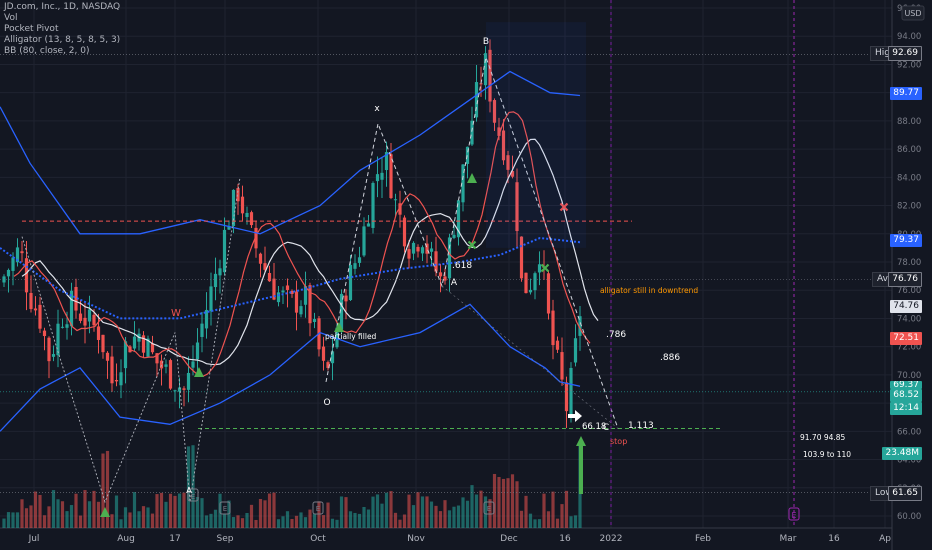 The width and height of the screenshot is (932, 550). What do you see at coordinates (62, 7) in the screenshot?
I see `legend-symbol: JD.com, Inc., 1D, NASDAQ` at bounding box center [62, 7].